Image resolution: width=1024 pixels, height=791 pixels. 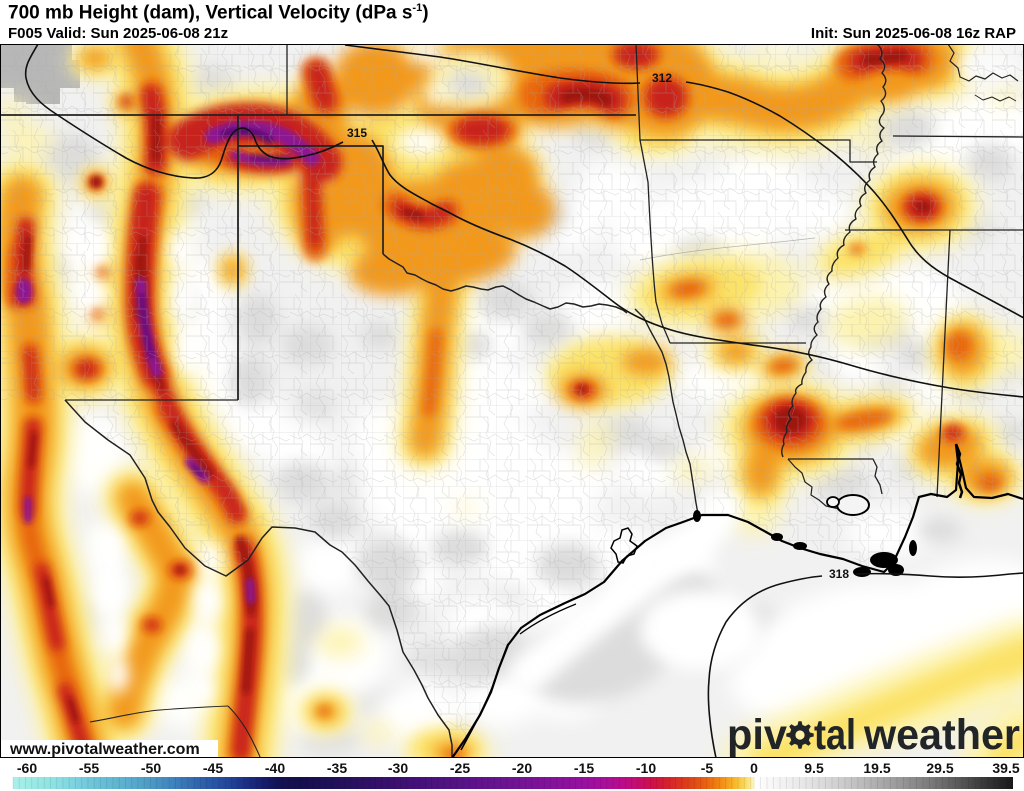 What do you see at coordinates (876, 768) in the screenshot?
I see `svg-text: 19.5` at bounding box center [876, 768].